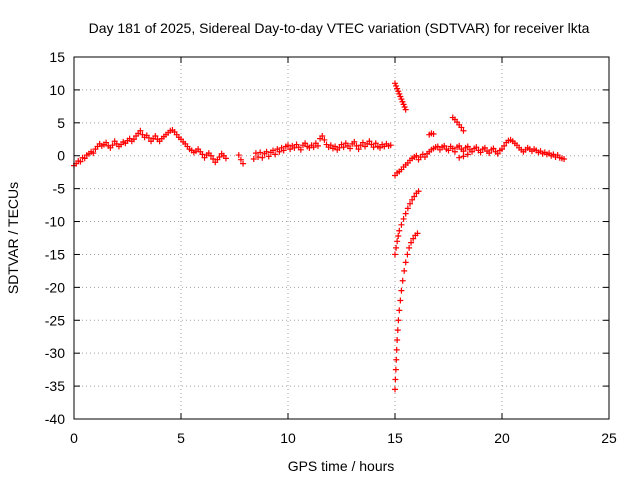 The image size is (640, 480). Describe the element at coordinates (288, 438) in the screenshot. I see `x-tick-label: 10` at that location.